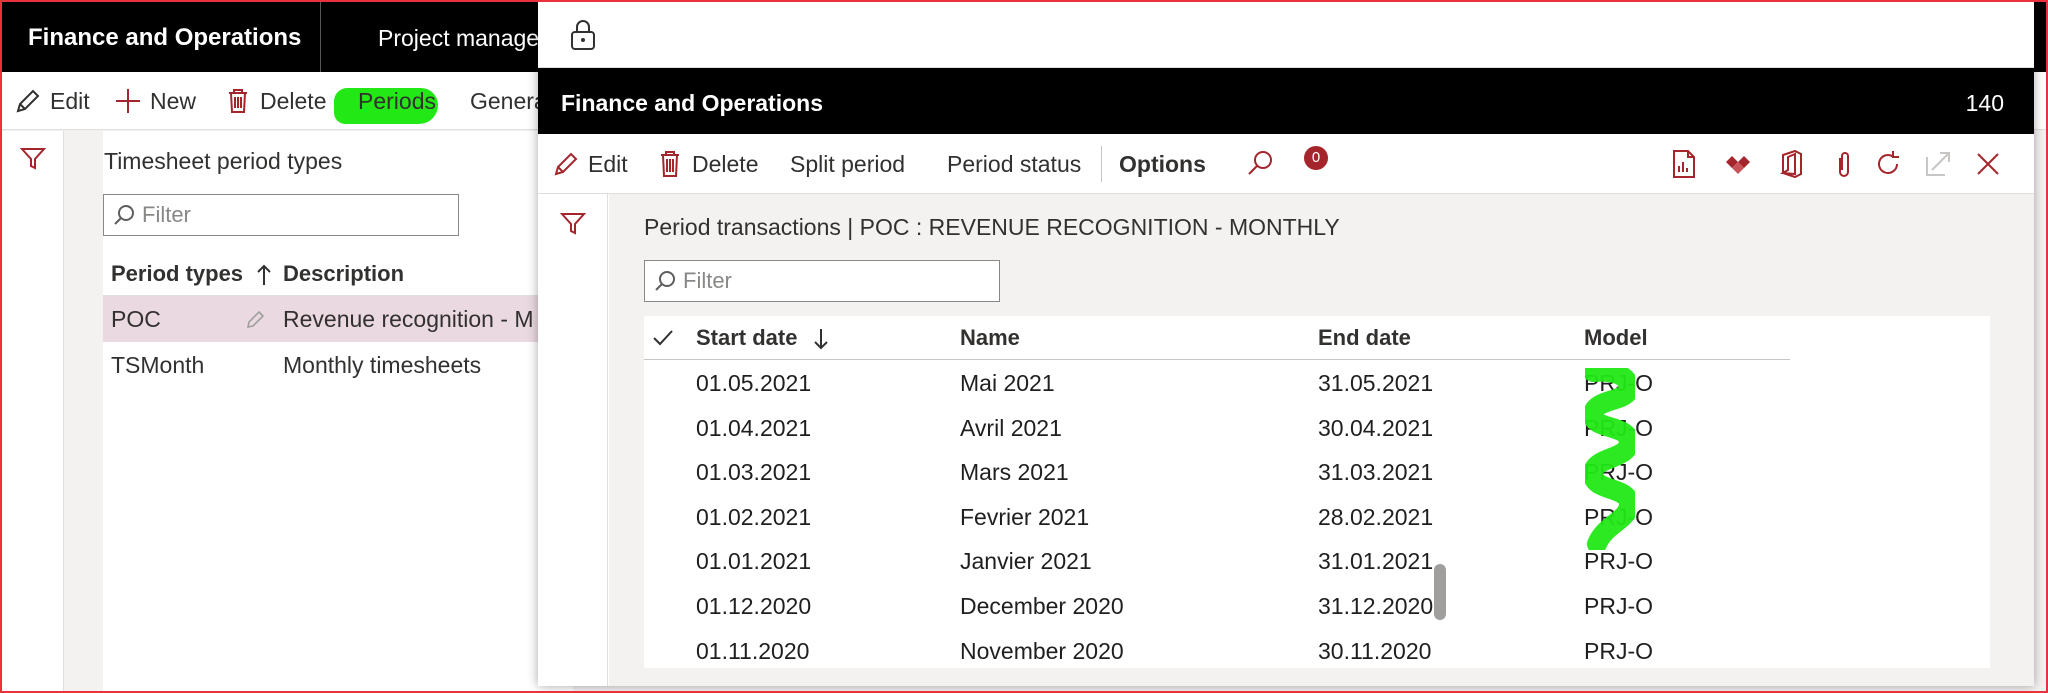  Describe the element at coordinates (320, 36) in the screenshot. I see `nav-divider` at that location.